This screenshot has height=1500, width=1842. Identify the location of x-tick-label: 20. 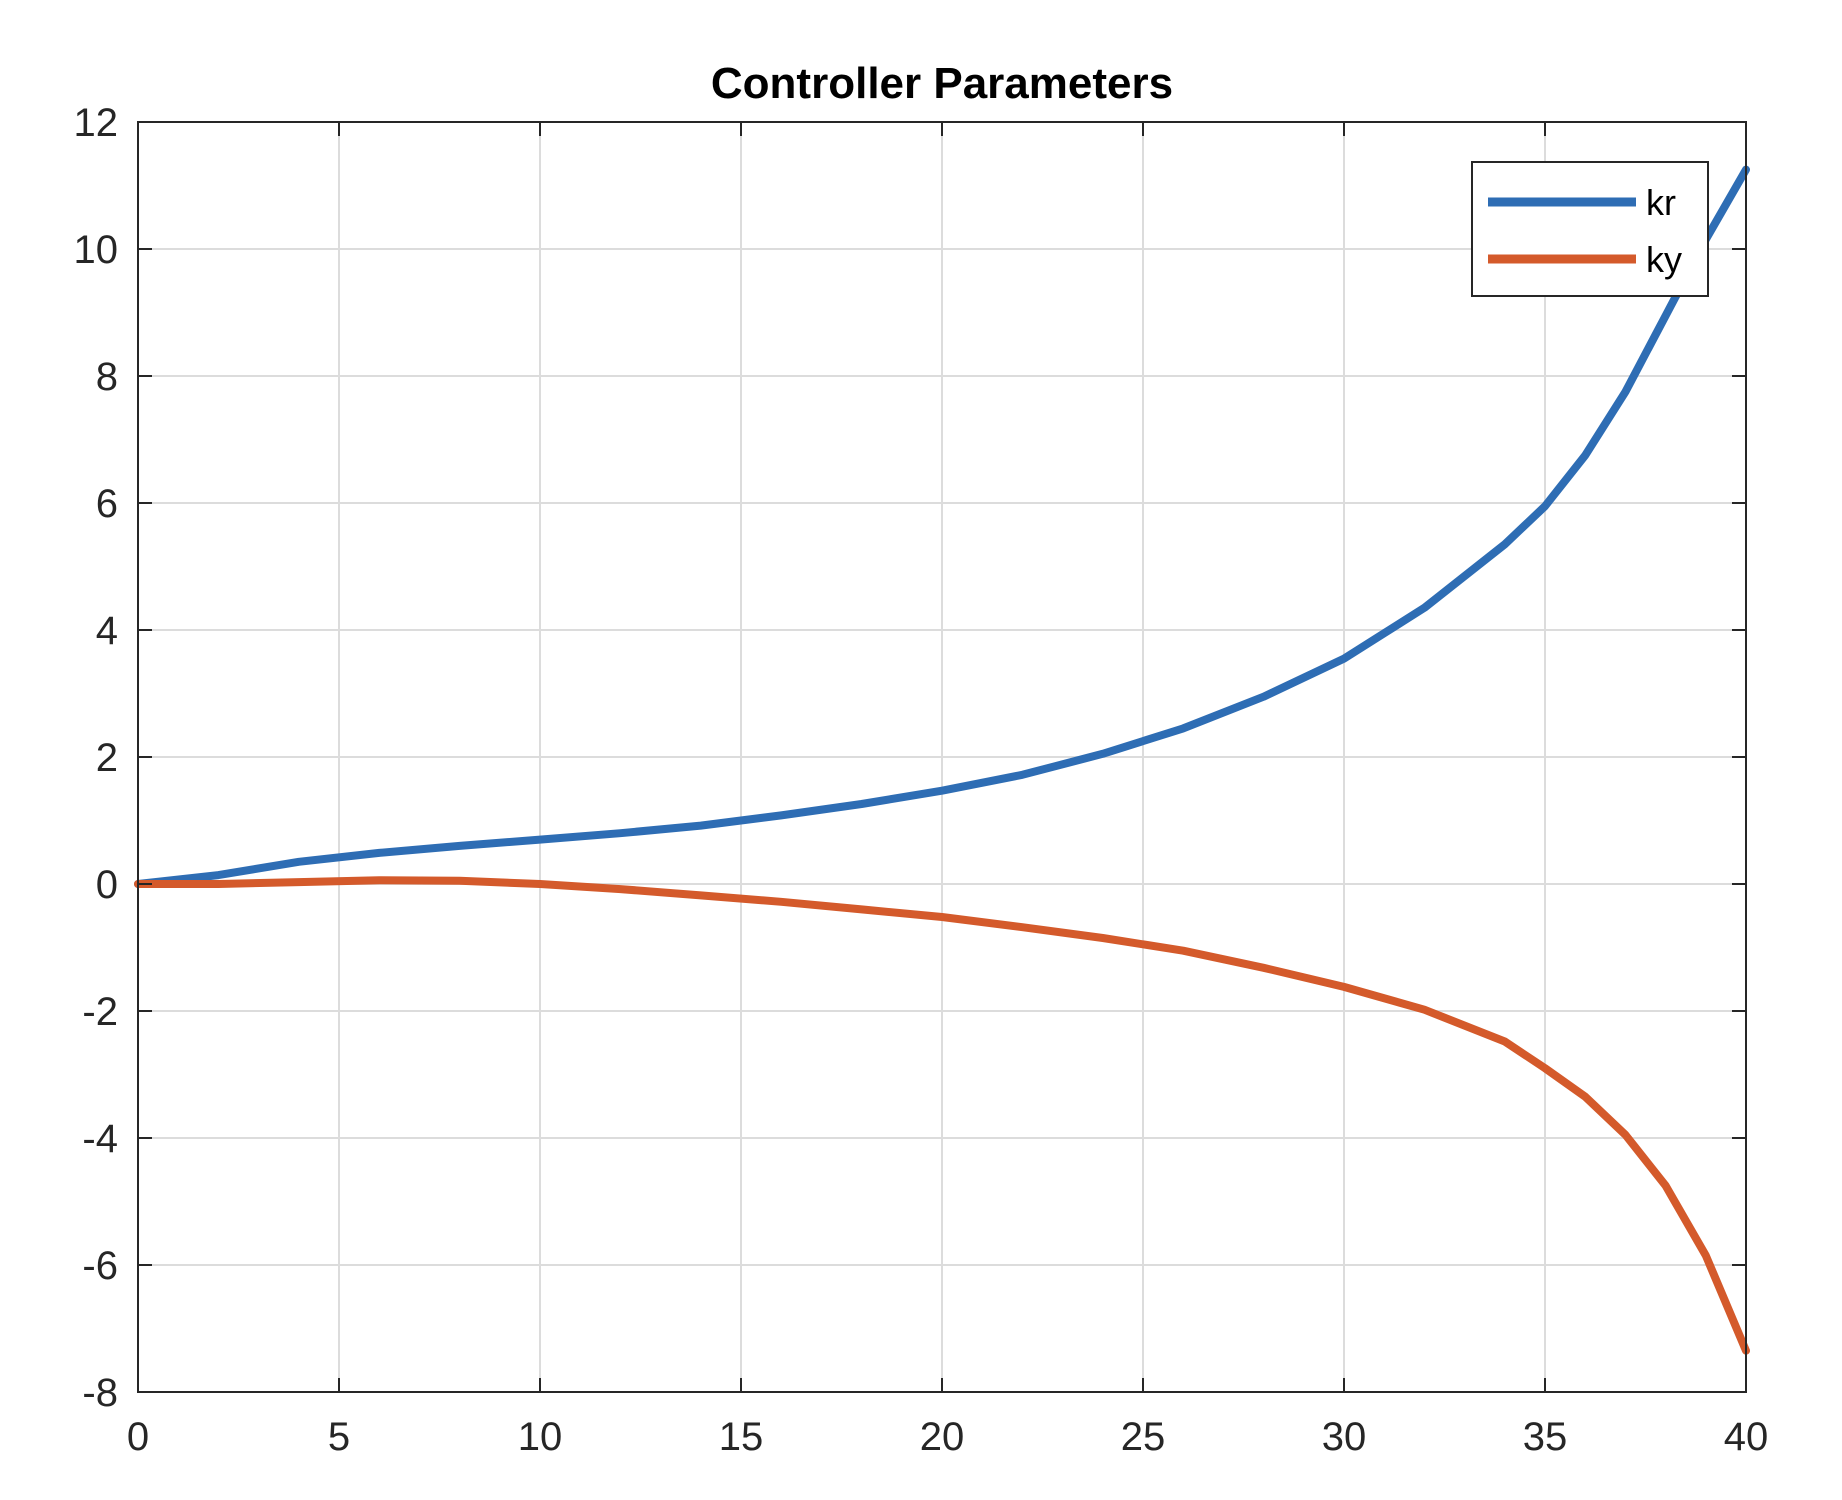
(942, 1437).